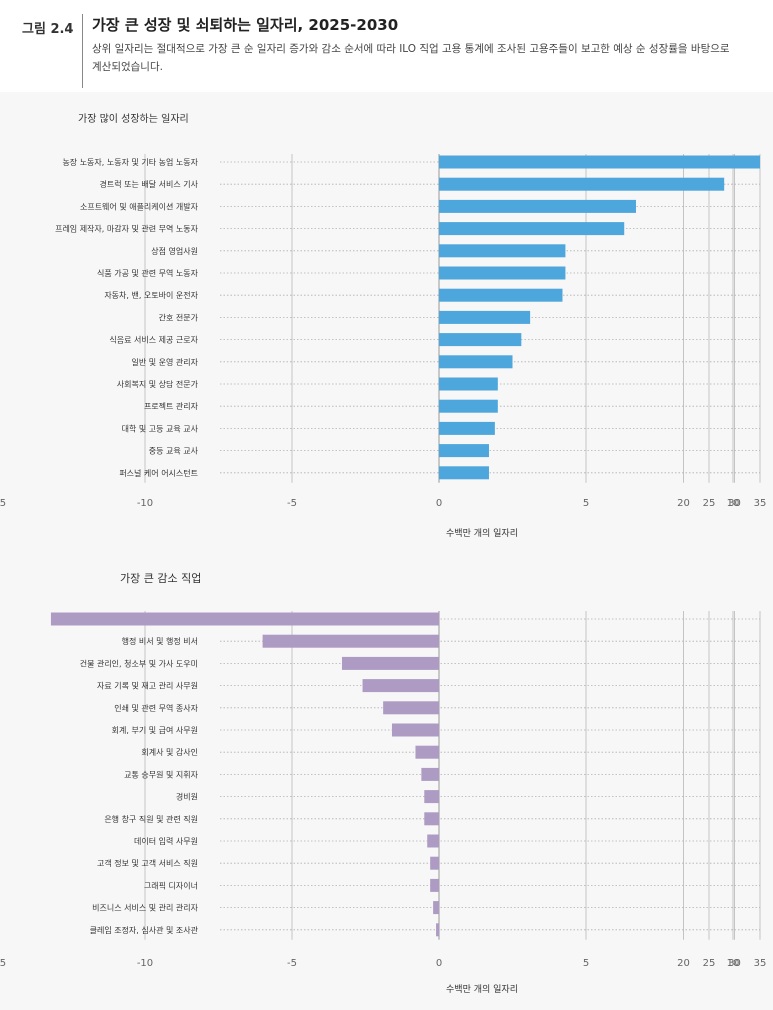  I want to click on figure-title: 가장 큰 성장 및 쇠퇴하는 일자리, 2025-2030, so click(245, 25).